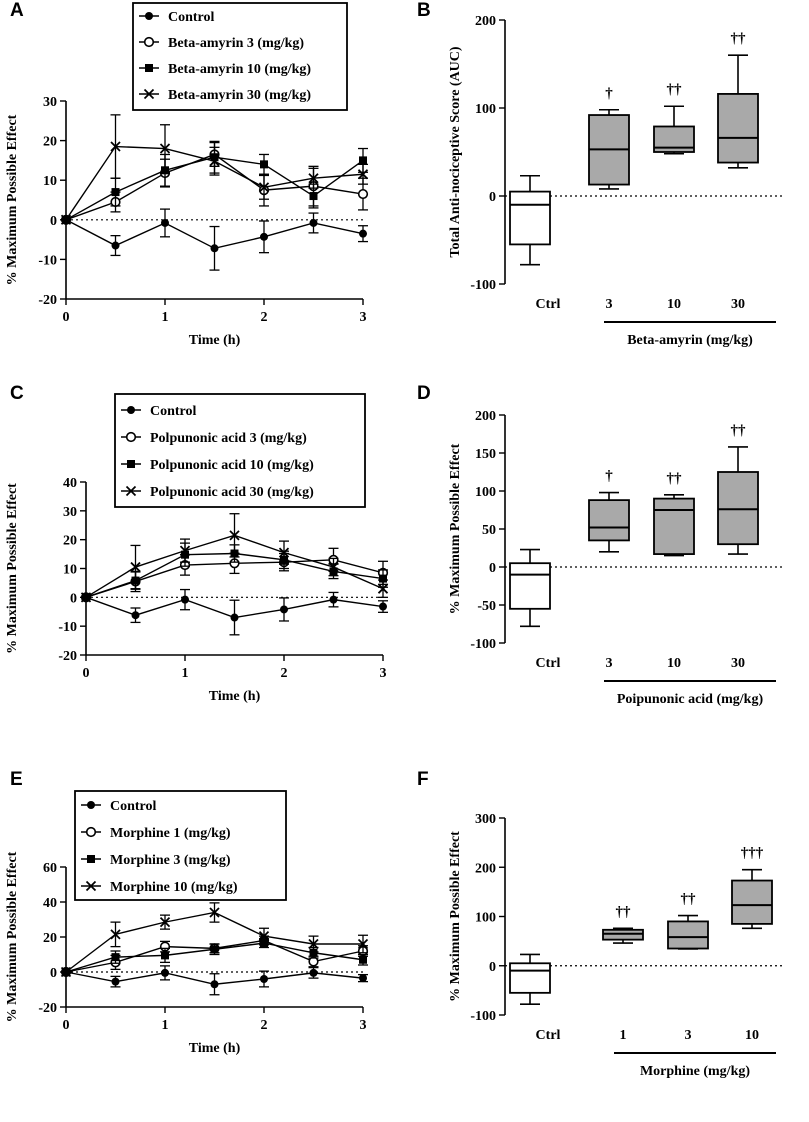  Describe the element at coordinates (609, 304) in the screenshot. I see `category-label: 3` at that location.